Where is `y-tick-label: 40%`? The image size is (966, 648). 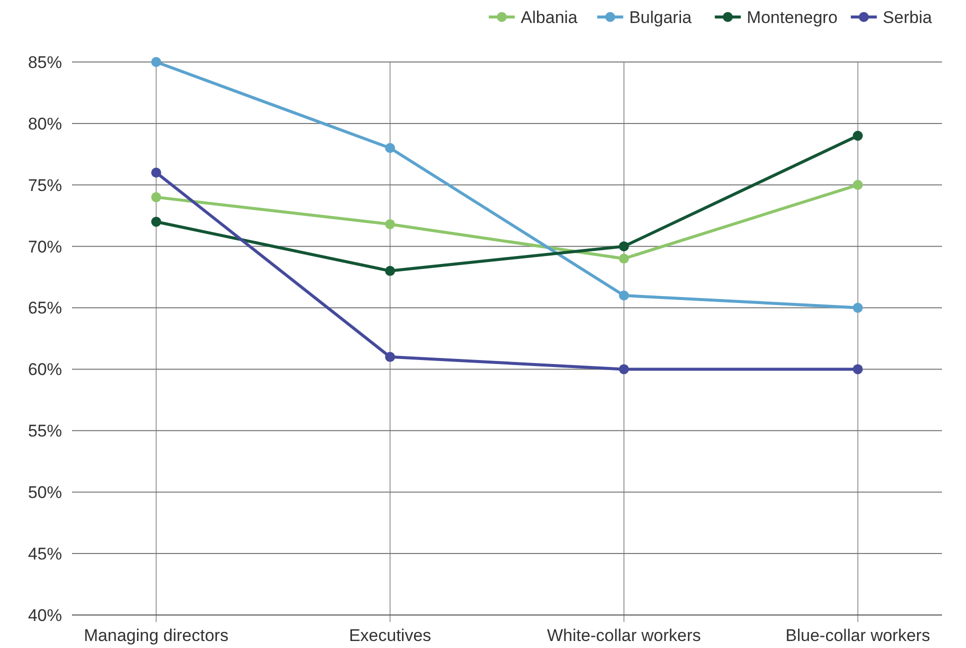 y-tick-label: 40% is located at coordinates (45, 615).